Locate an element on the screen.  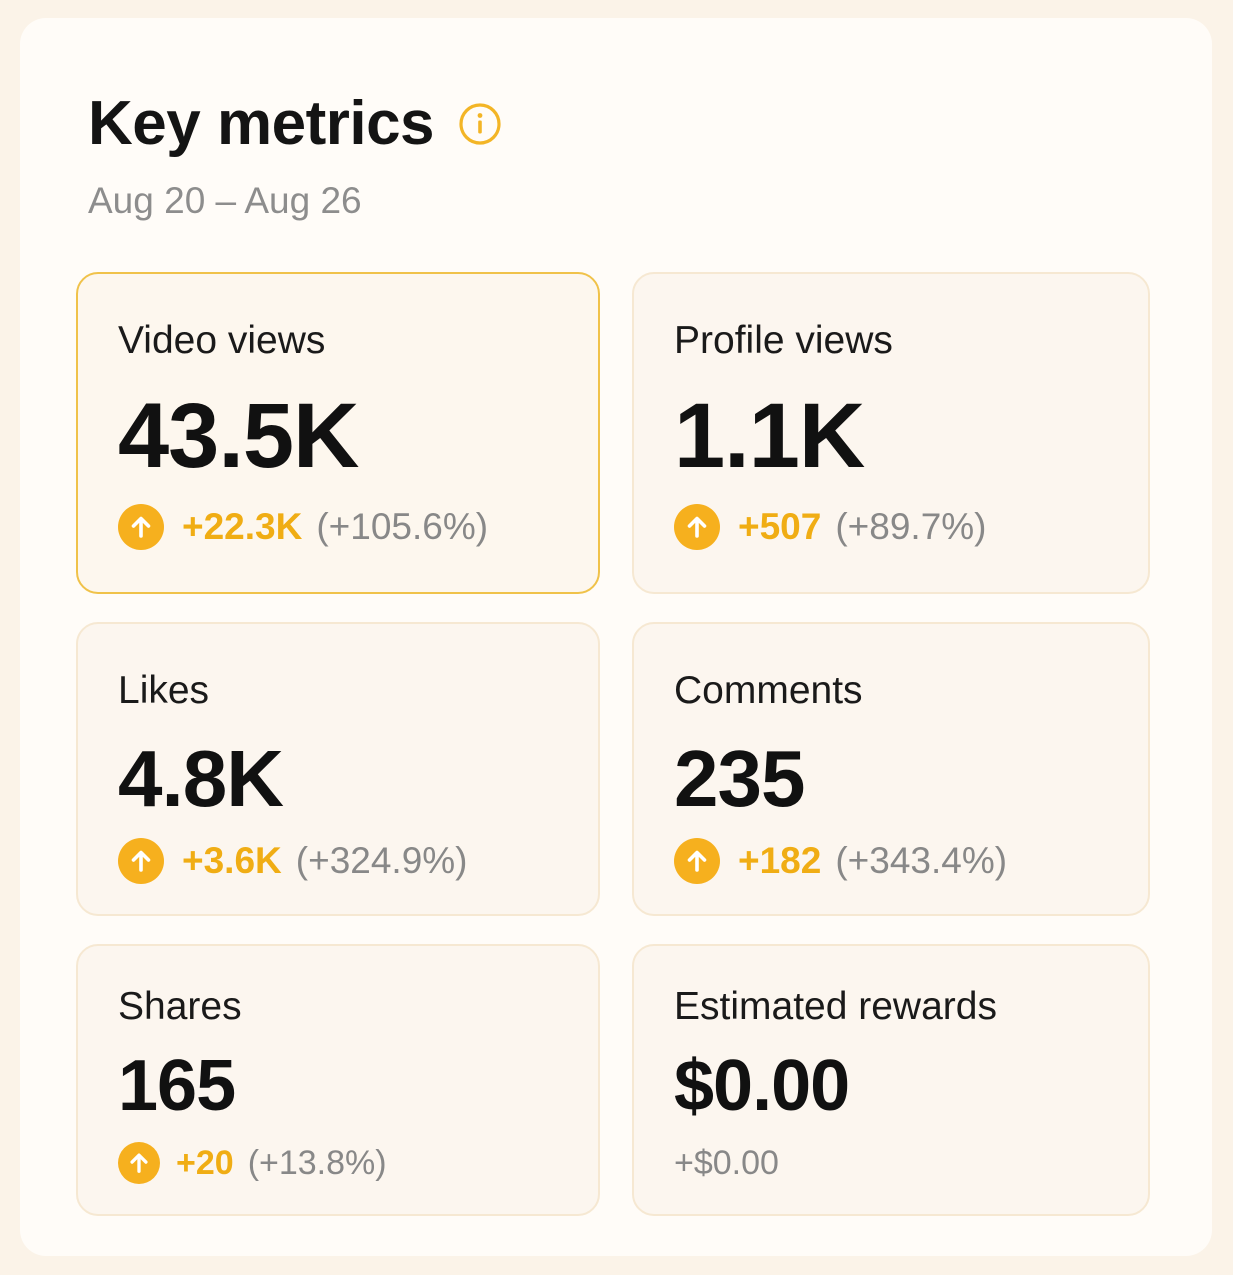
metric-value: 43.5K is located at coordinates (238, 436).